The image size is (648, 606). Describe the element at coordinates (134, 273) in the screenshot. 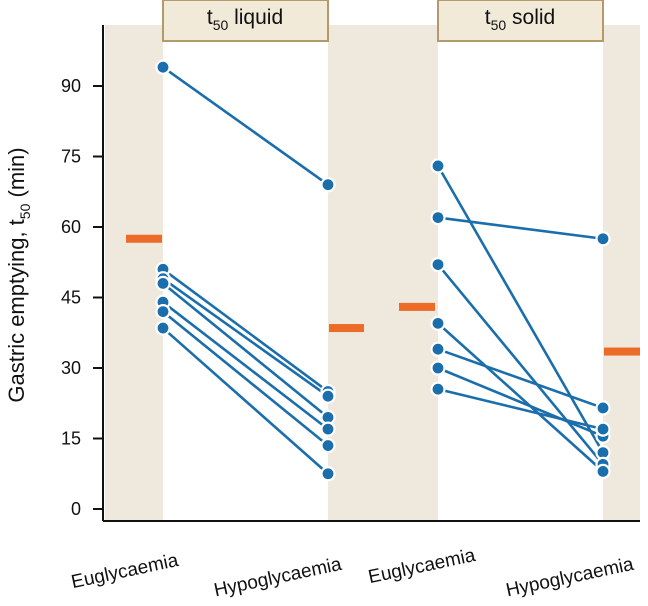

I see `band-euglycaemia-liquid` at that location.